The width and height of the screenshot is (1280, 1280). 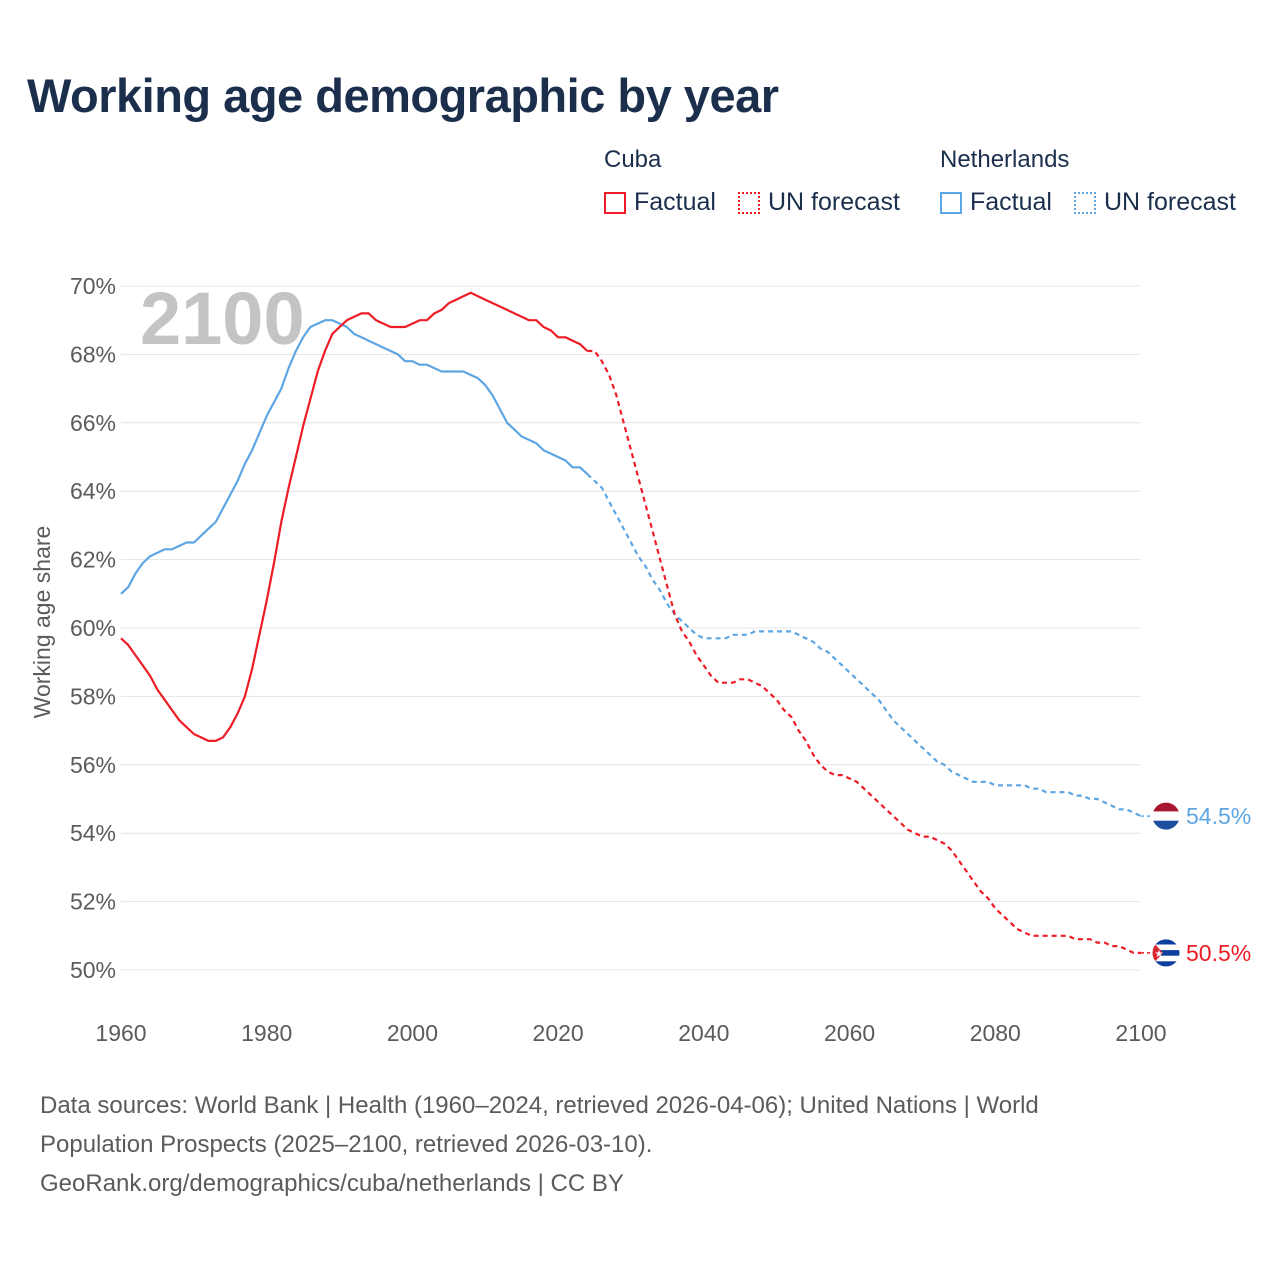 What do you see at coordinates (403, 95) in the screenshot?
I see `chart-title: Working age demographic by year` at bounding box center [403, 95].